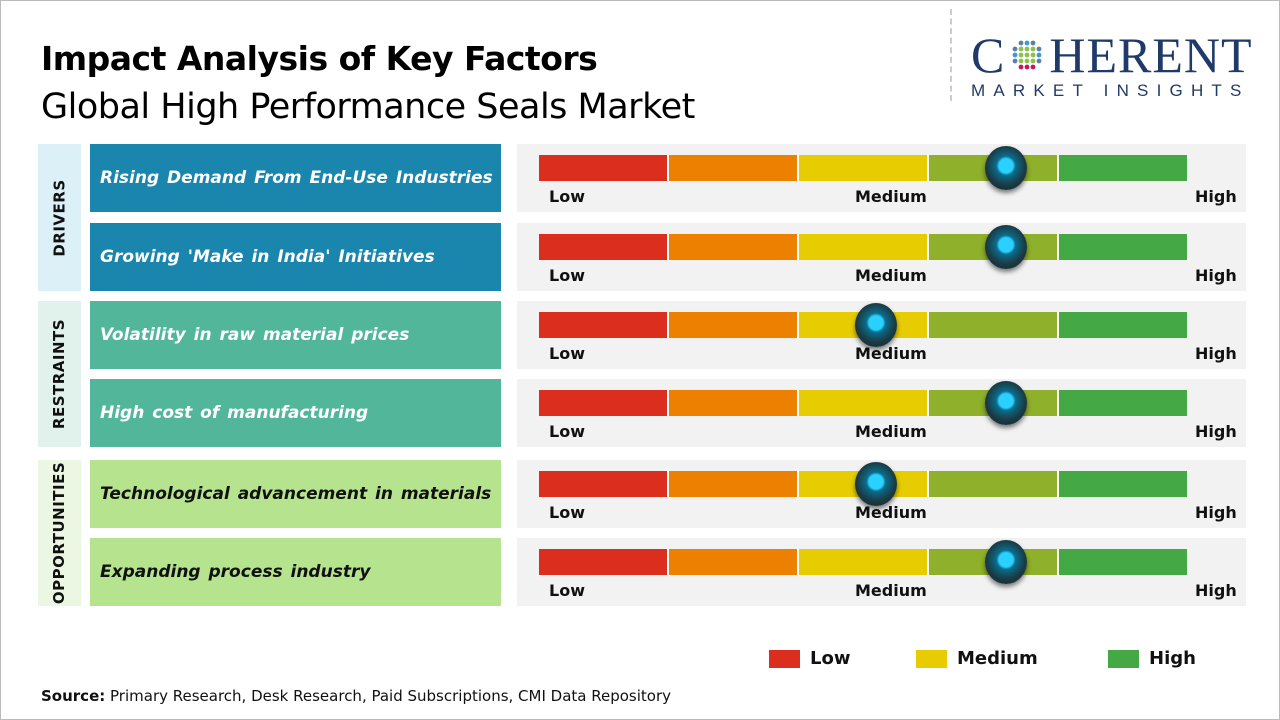 Image resolution: width=1280 pixels, height=720 pixels. I want to click on legend-item: Low, so click(809, 658).